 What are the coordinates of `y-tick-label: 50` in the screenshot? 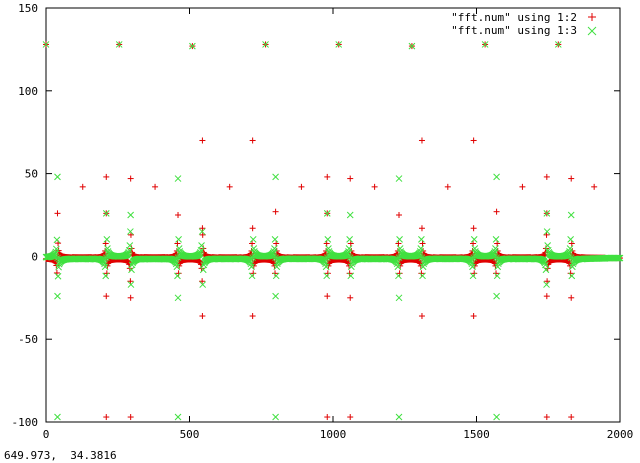 It's located at (31, 174).